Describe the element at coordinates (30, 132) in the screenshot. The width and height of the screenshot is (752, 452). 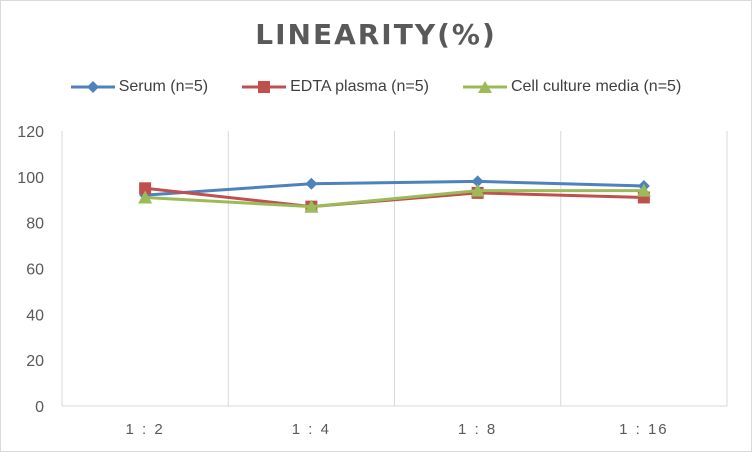
I see `y-tick-label: 120` at that location.